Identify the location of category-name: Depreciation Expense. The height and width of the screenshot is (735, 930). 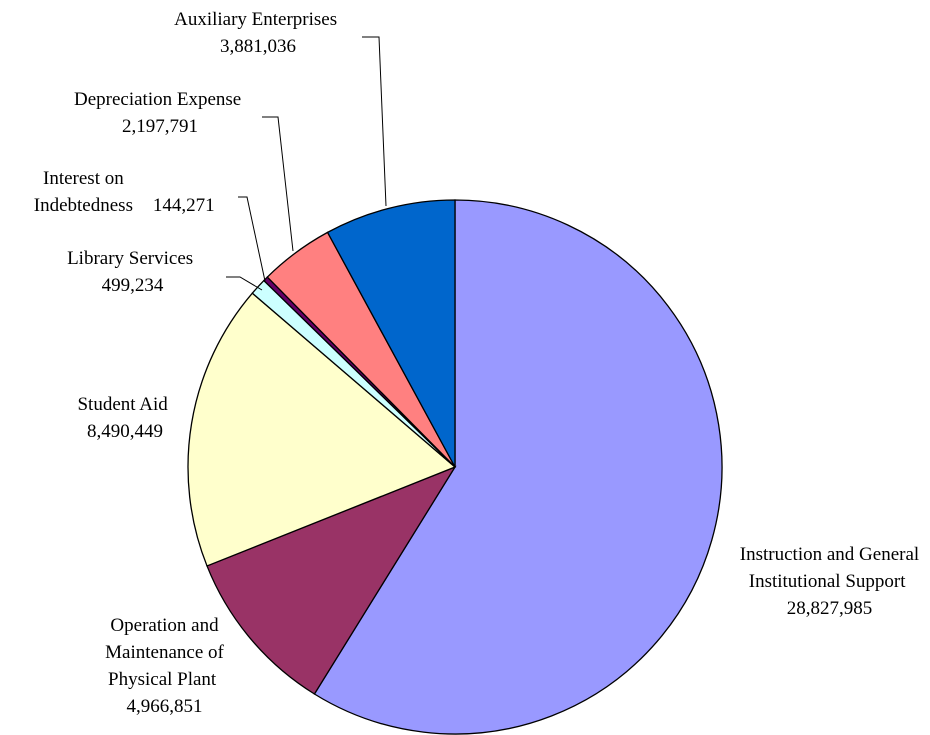
(158, 99).